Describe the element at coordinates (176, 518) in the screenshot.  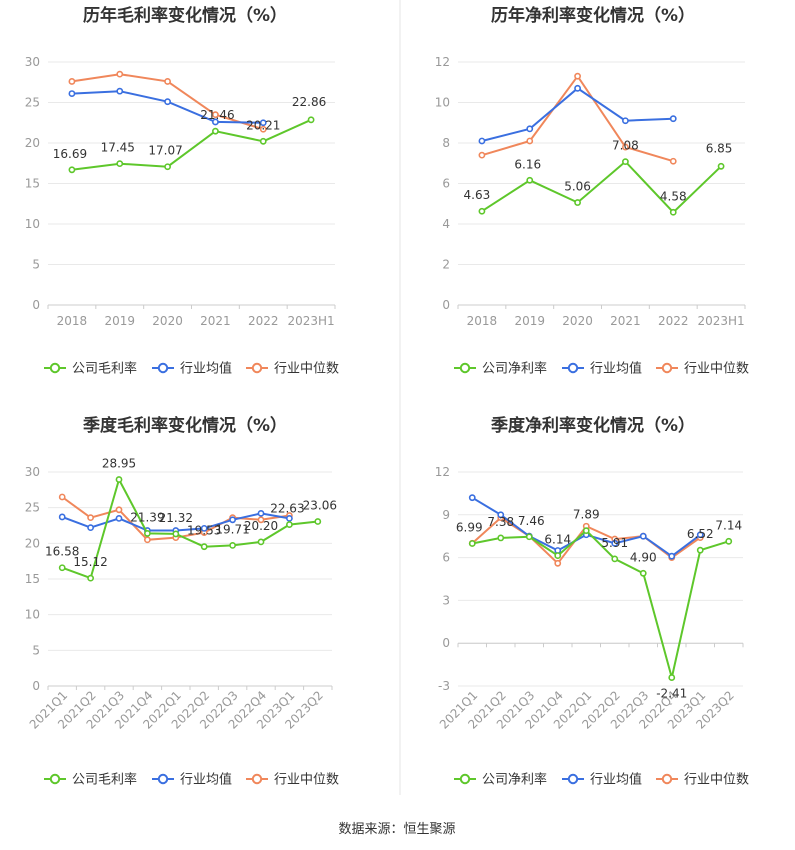
I see `data-label: 21.32` at that location.